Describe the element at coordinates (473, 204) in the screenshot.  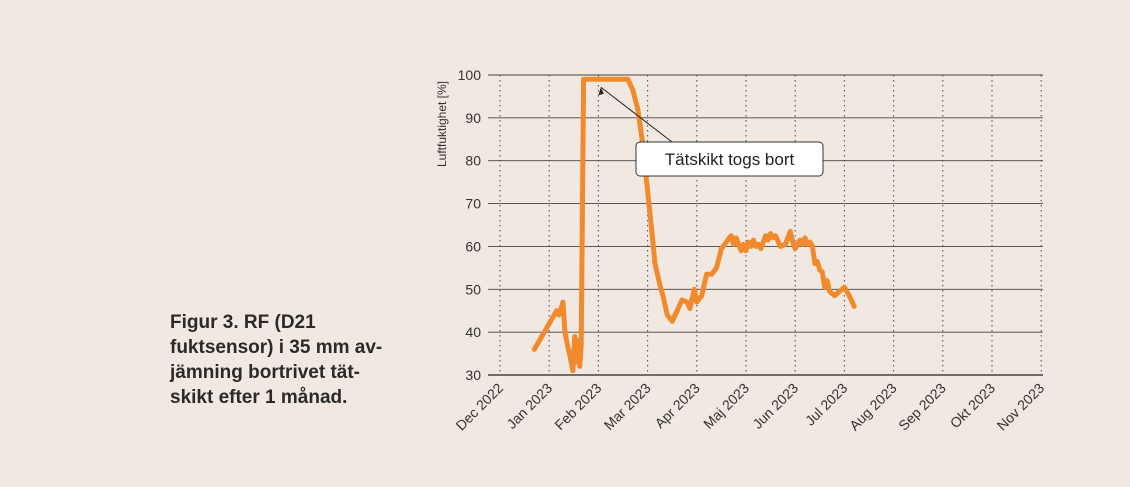
I see `y-tick-label: 70` at that location.